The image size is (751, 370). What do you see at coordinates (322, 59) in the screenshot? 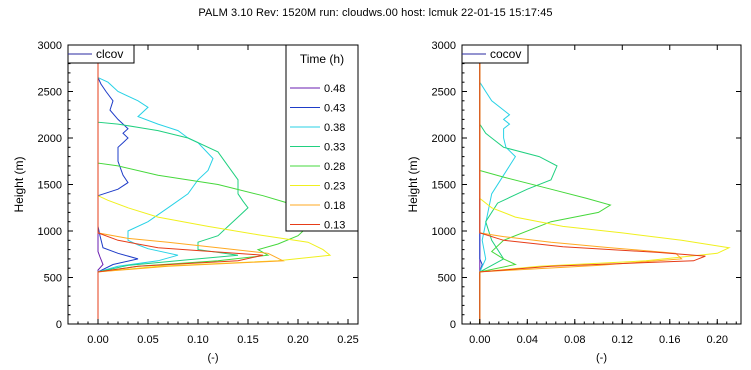
I see `legend-title: Time (h)` at bounding box center [322, 59].